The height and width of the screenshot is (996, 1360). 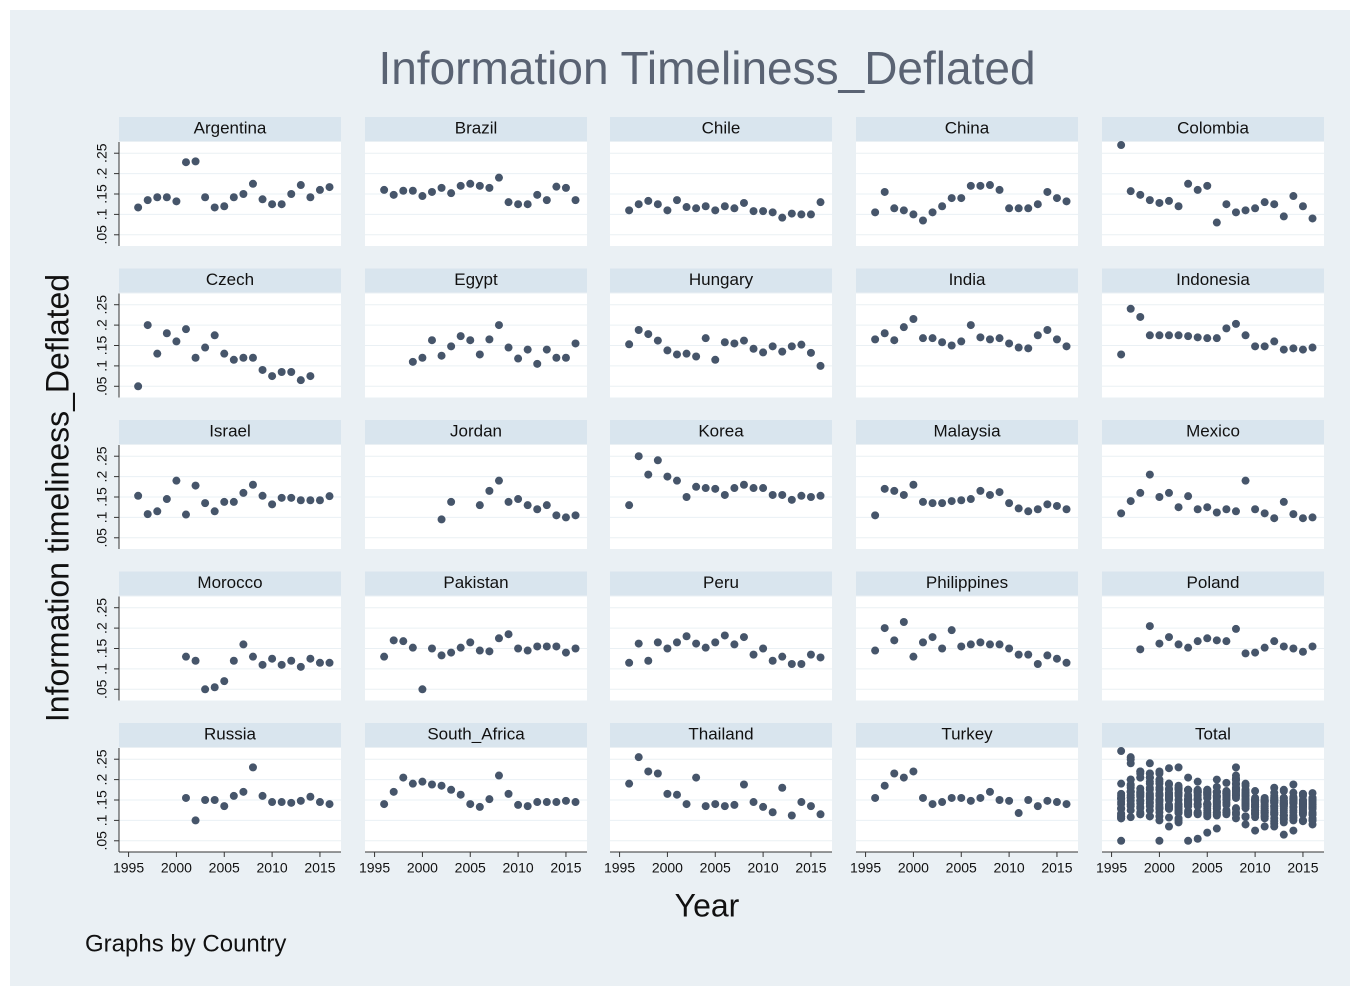 What do you see at coordinates (230, 127) in the screenshot?
I see `panel-title: Argentina` at bounding box center [230, 127].